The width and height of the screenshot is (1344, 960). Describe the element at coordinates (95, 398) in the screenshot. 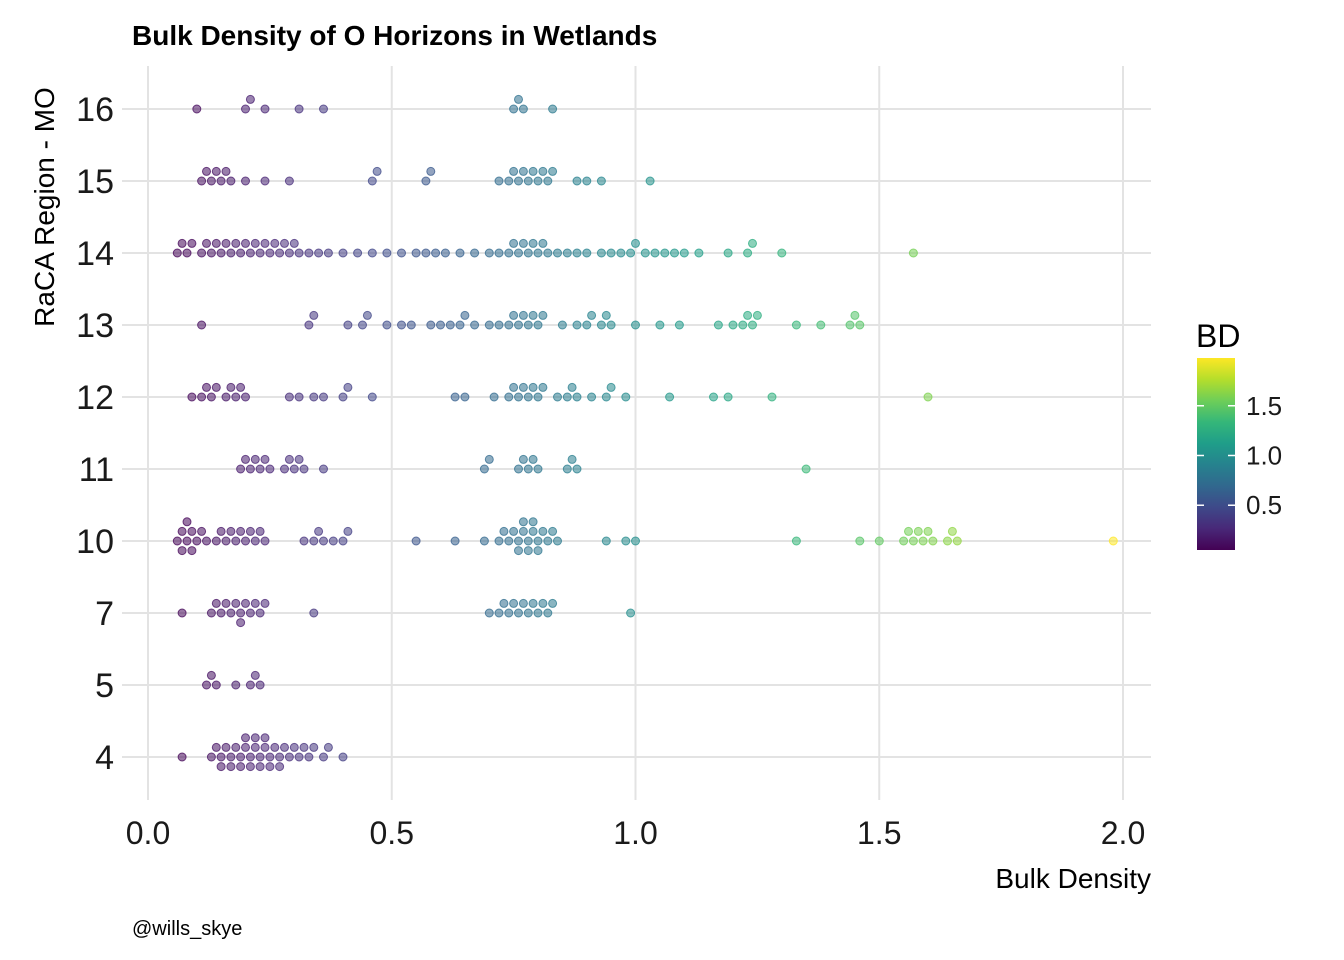

I see `y-tick-12: 12` at that location.